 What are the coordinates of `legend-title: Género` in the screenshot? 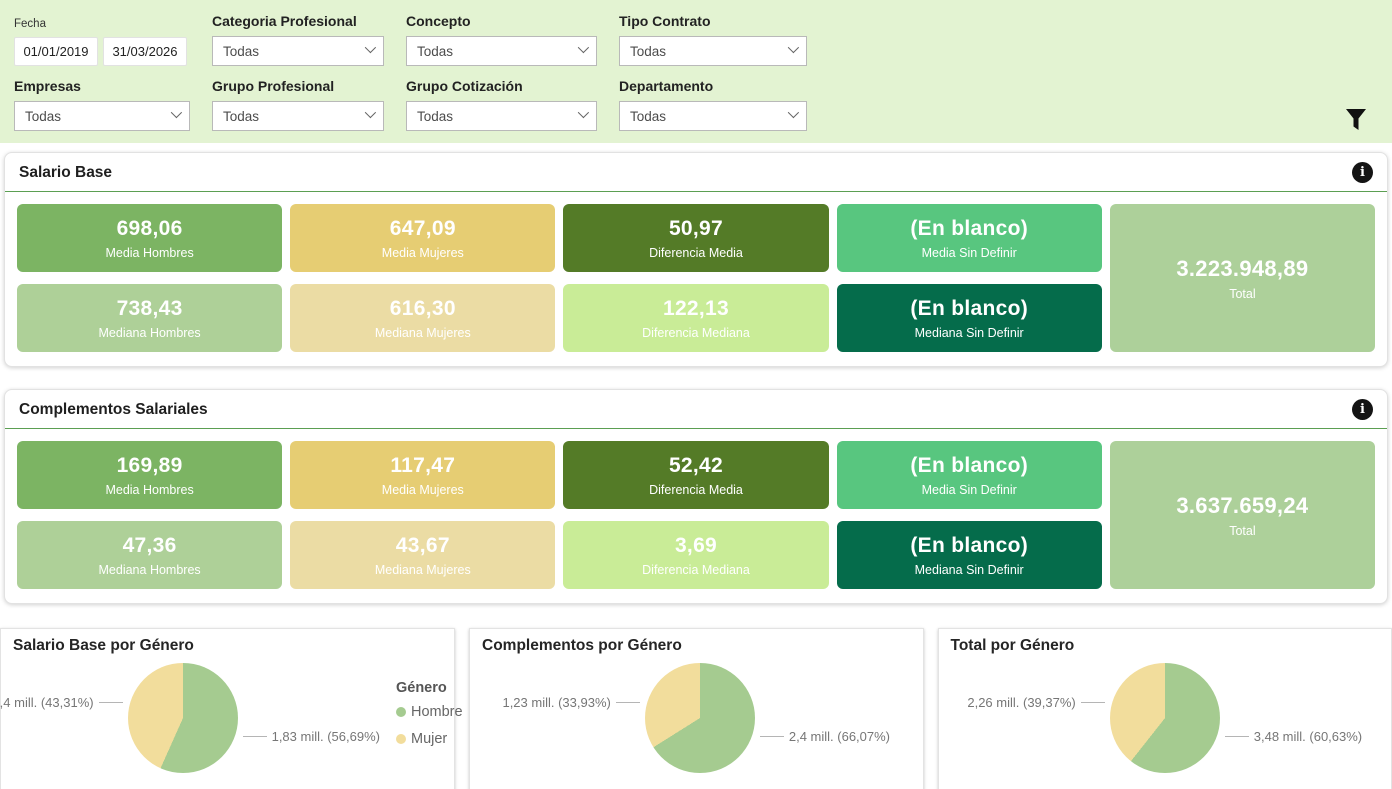 It's located at (421, 687).